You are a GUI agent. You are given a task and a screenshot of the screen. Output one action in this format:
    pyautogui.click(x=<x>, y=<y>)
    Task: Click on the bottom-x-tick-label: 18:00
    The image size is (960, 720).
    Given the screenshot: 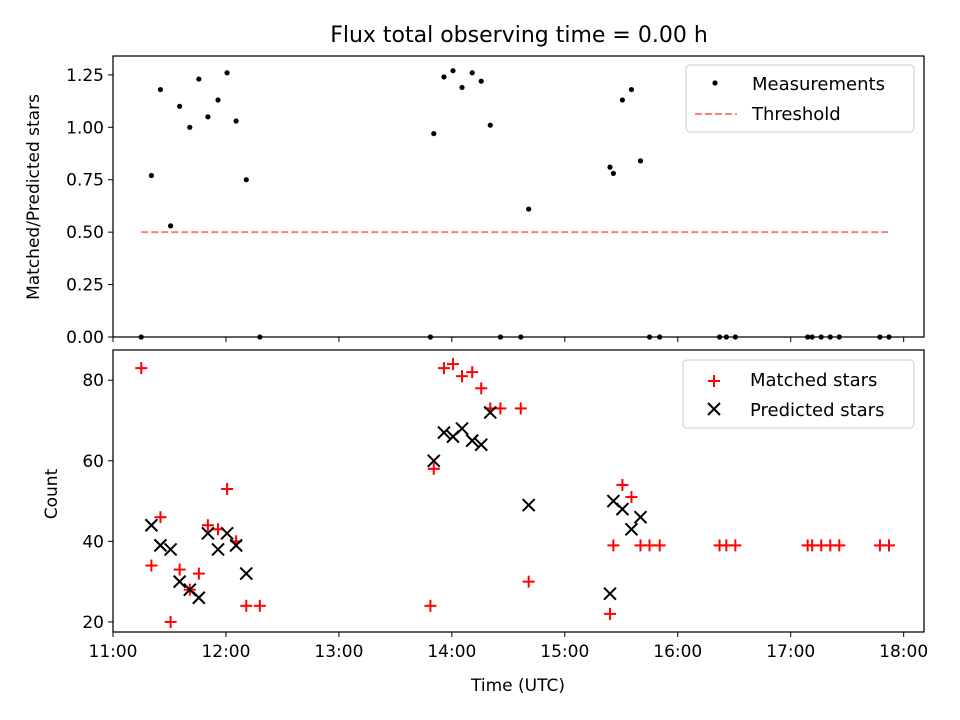 What is the action you would take?
    pyautogui.click(x=903, y=652)
    